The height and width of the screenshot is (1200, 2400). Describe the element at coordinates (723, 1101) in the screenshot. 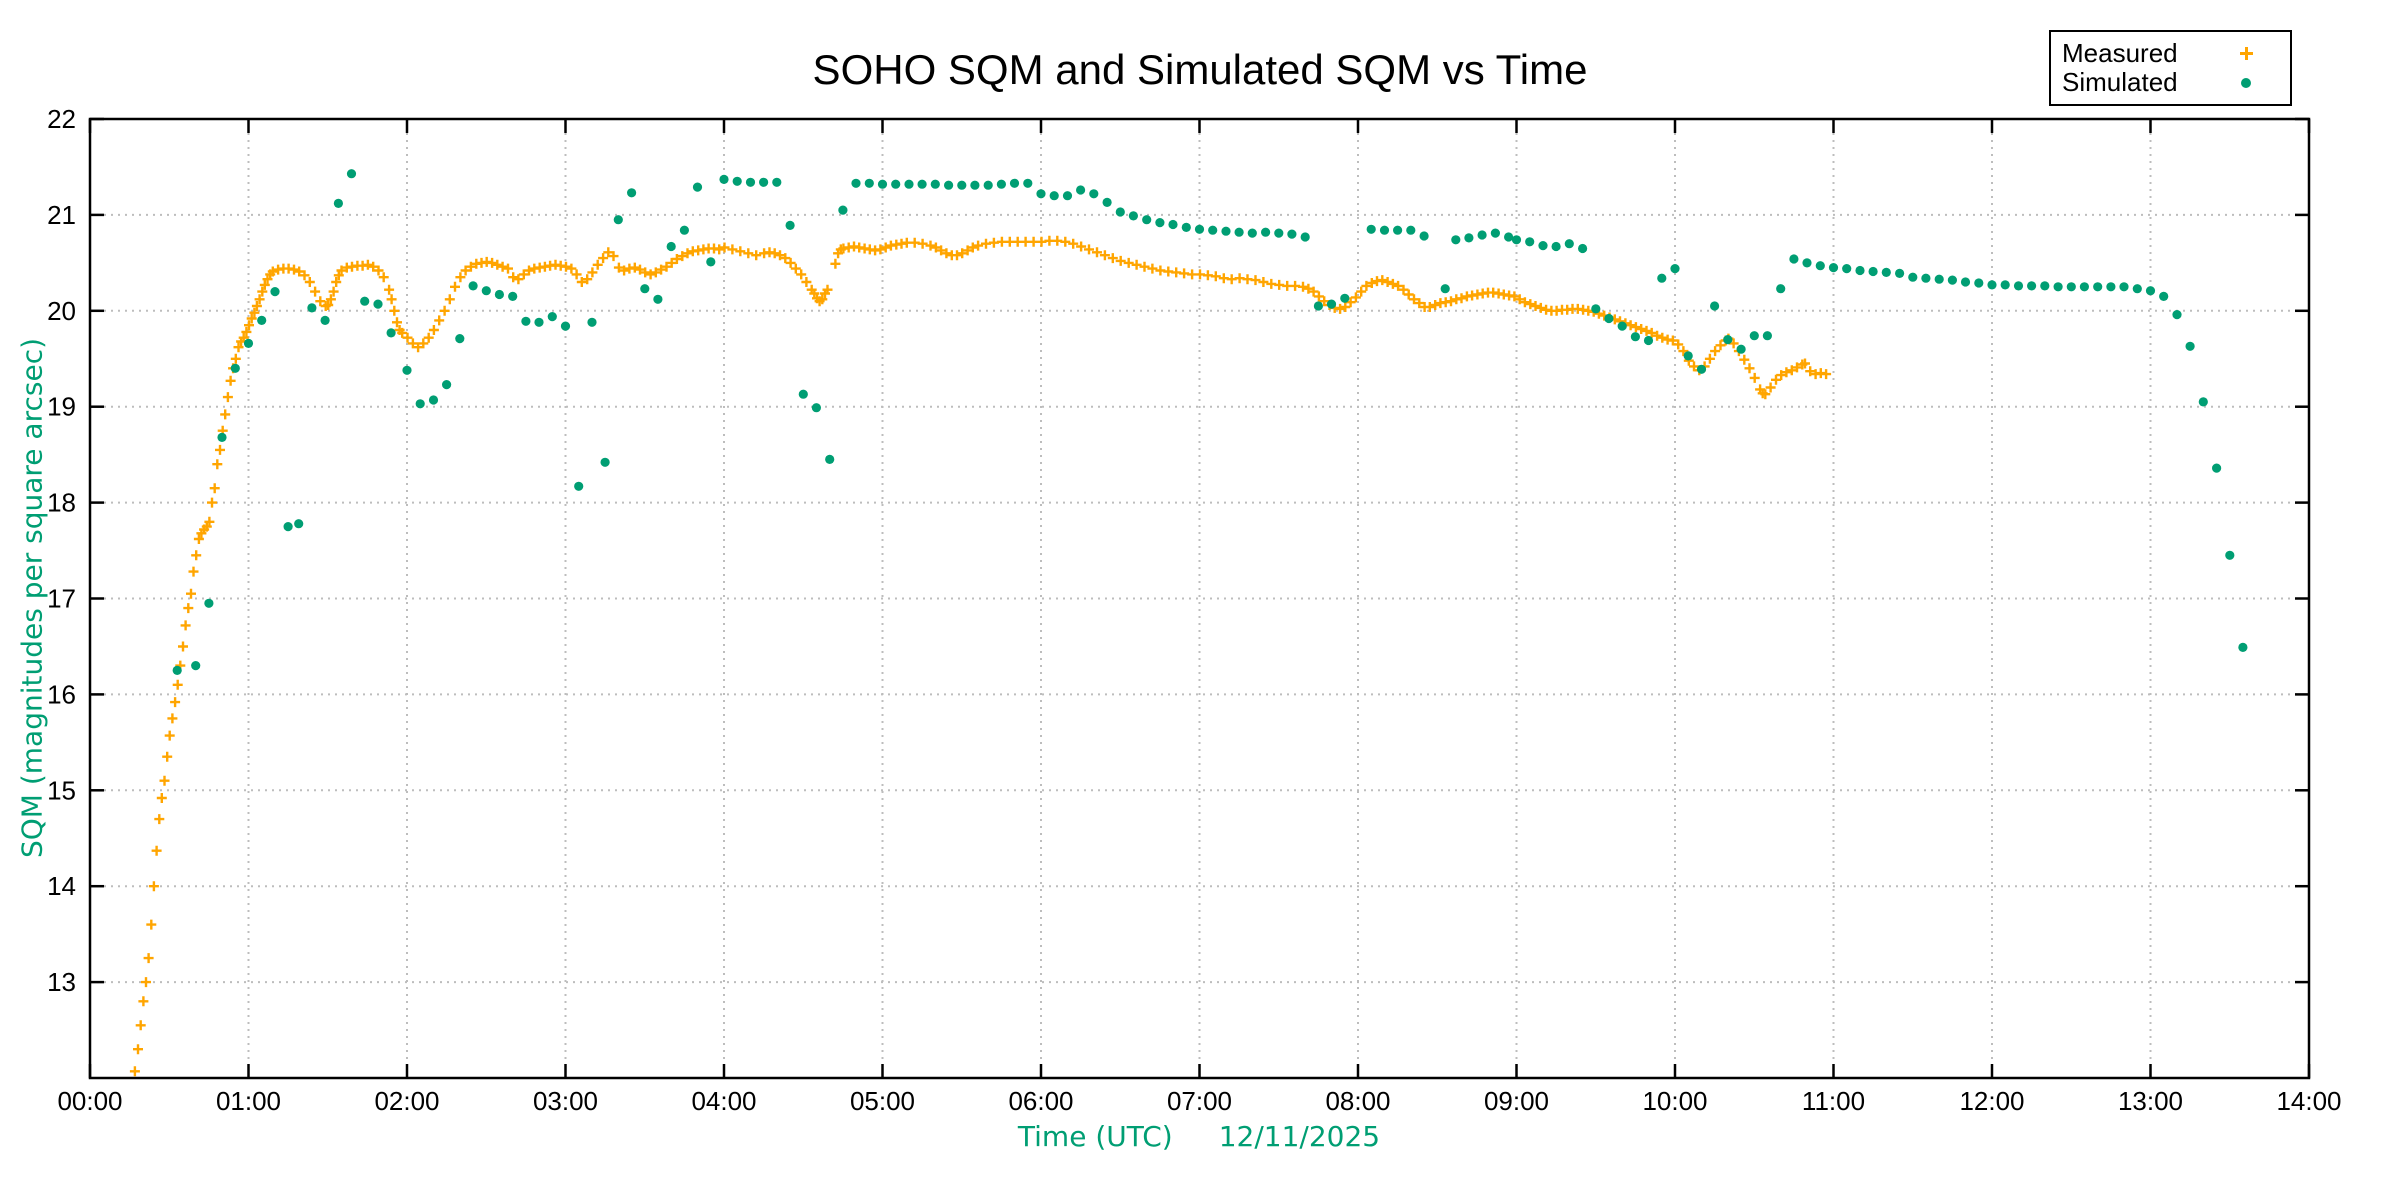

I see `x-tick-label: 04:00` at that location.